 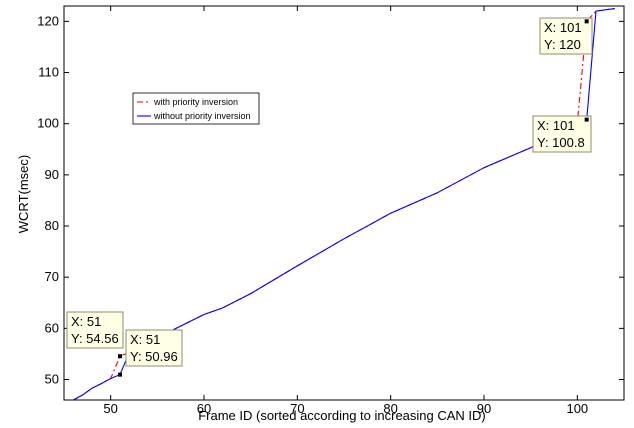 I want to click on y-tick-label: 50, so click(x=52, y=379).